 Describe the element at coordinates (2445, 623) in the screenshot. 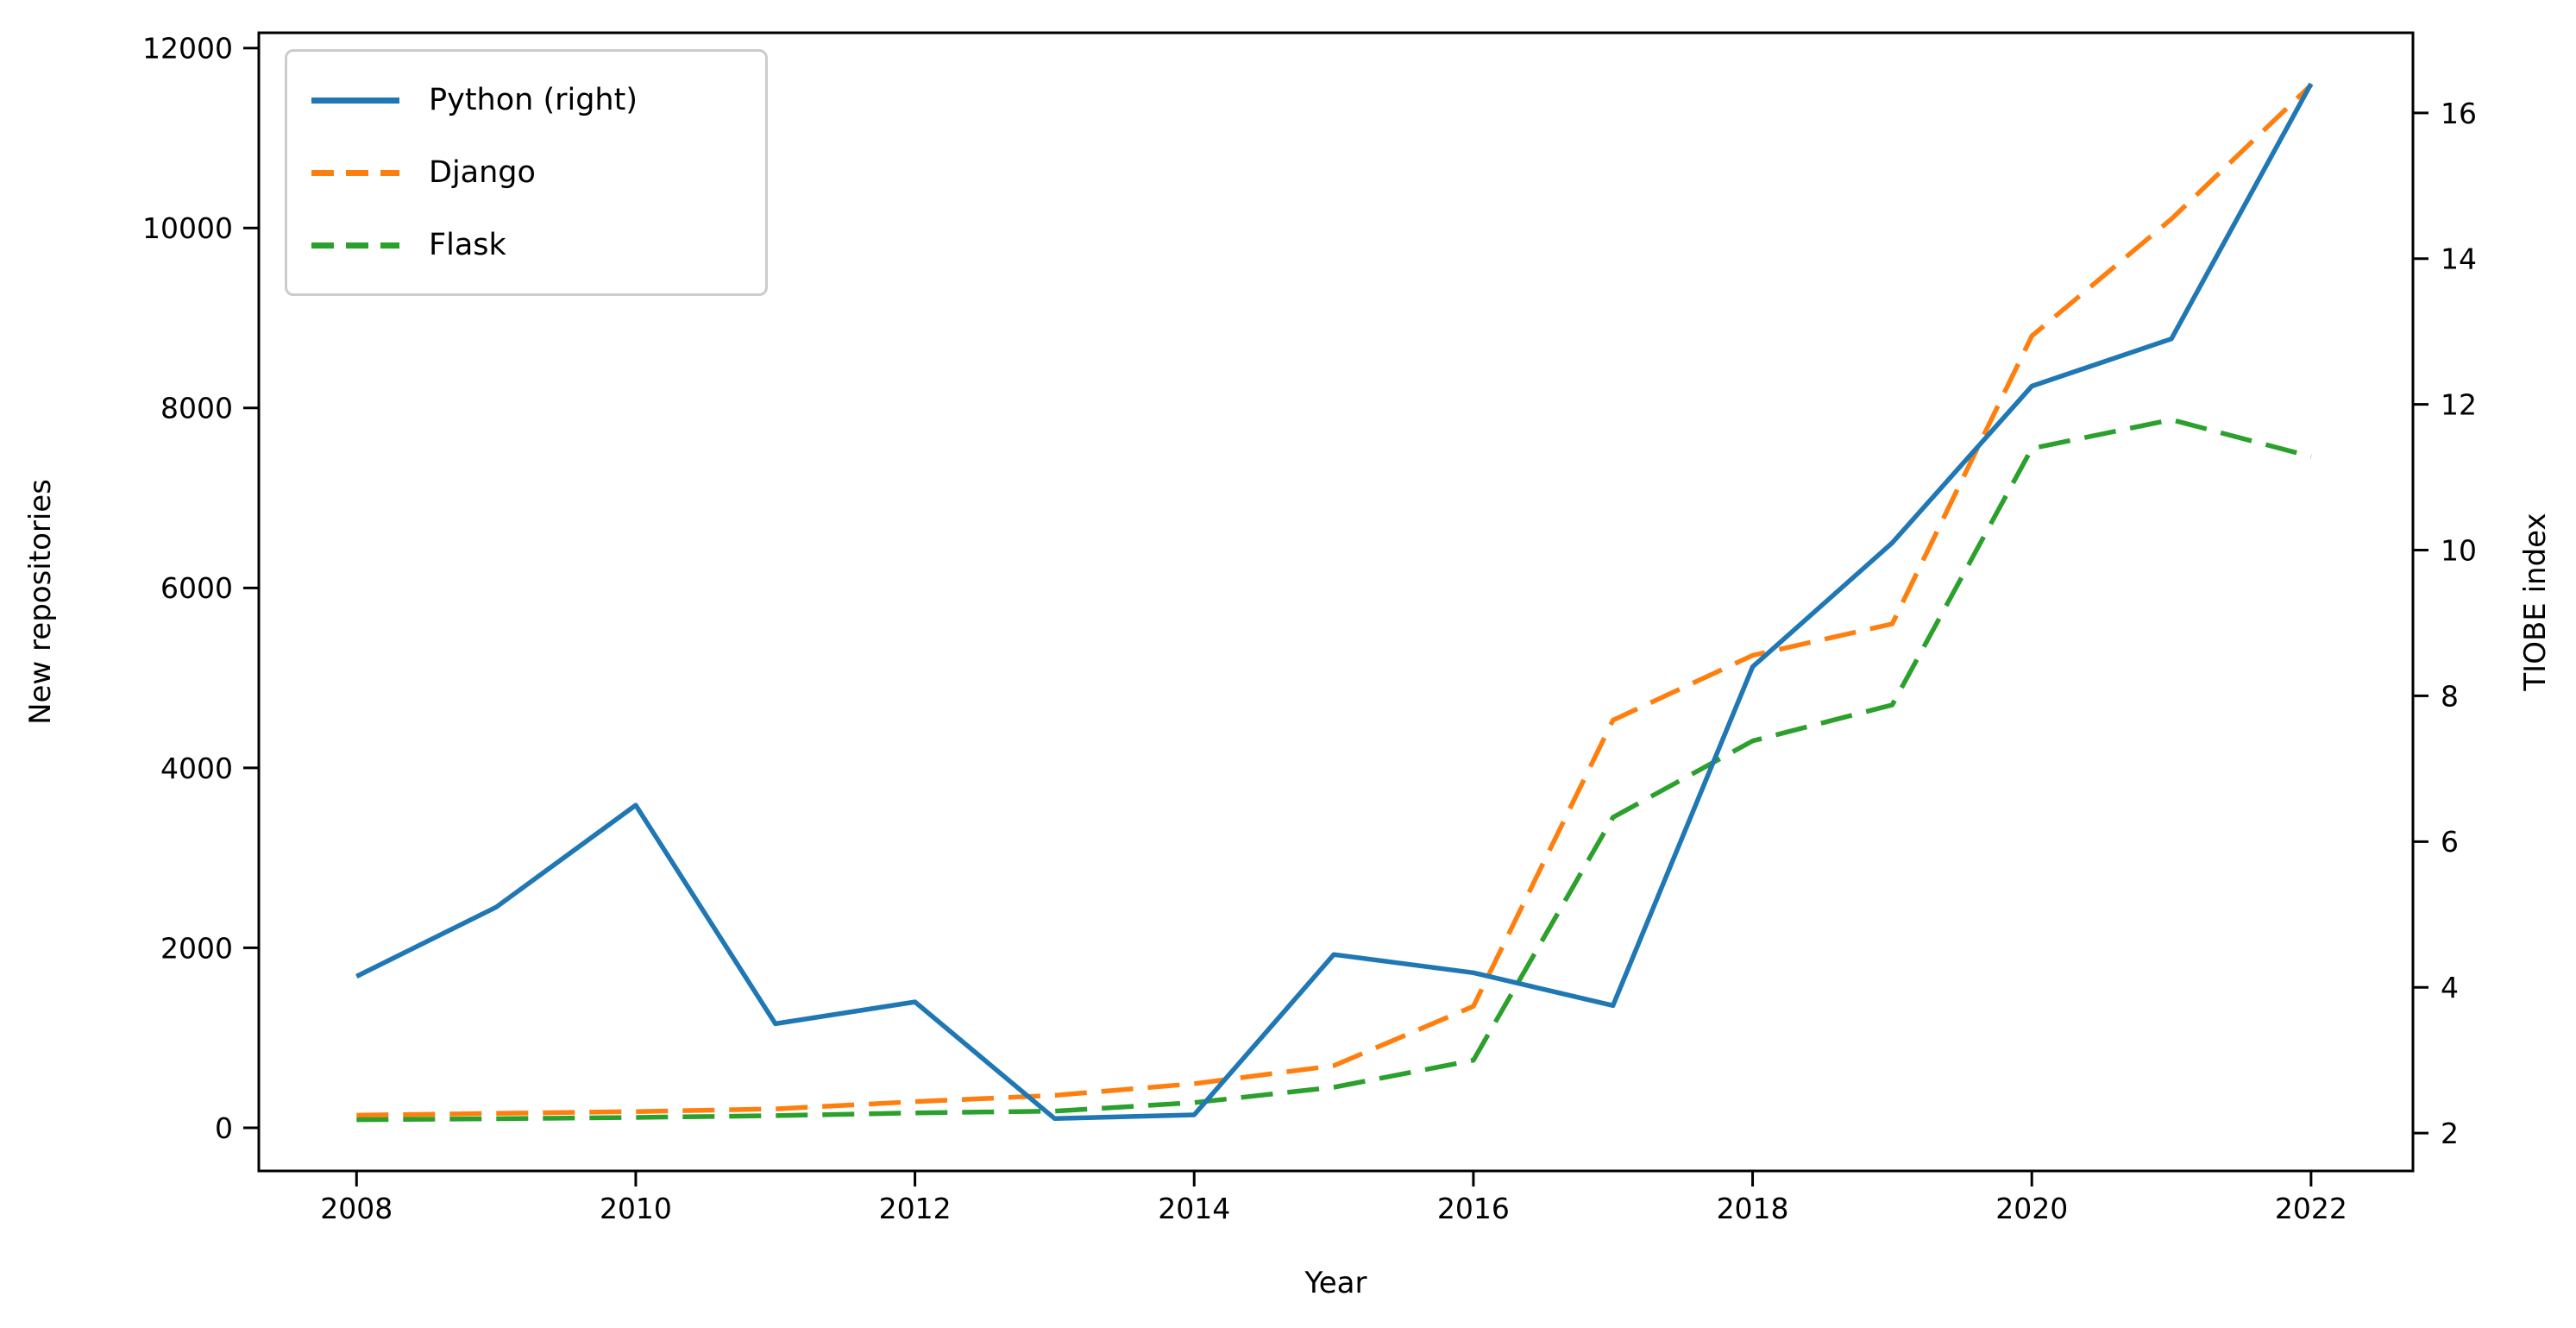

I see `right-axis-ticks: 2 4 6 8 10 12 14 16` at that location.